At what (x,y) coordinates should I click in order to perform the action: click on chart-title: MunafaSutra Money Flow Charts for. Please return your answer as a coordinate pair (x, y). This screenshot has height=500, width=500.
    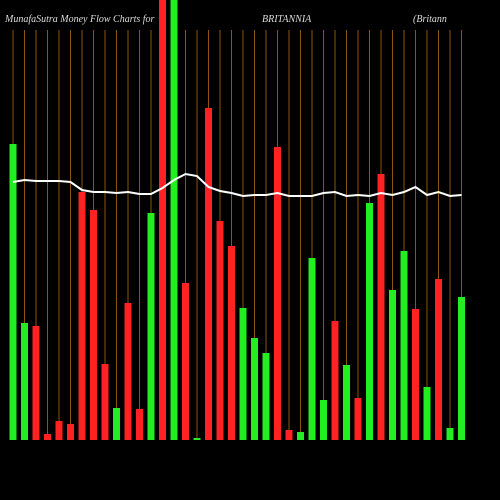
    Looking at the image, I should click on (79, 19).